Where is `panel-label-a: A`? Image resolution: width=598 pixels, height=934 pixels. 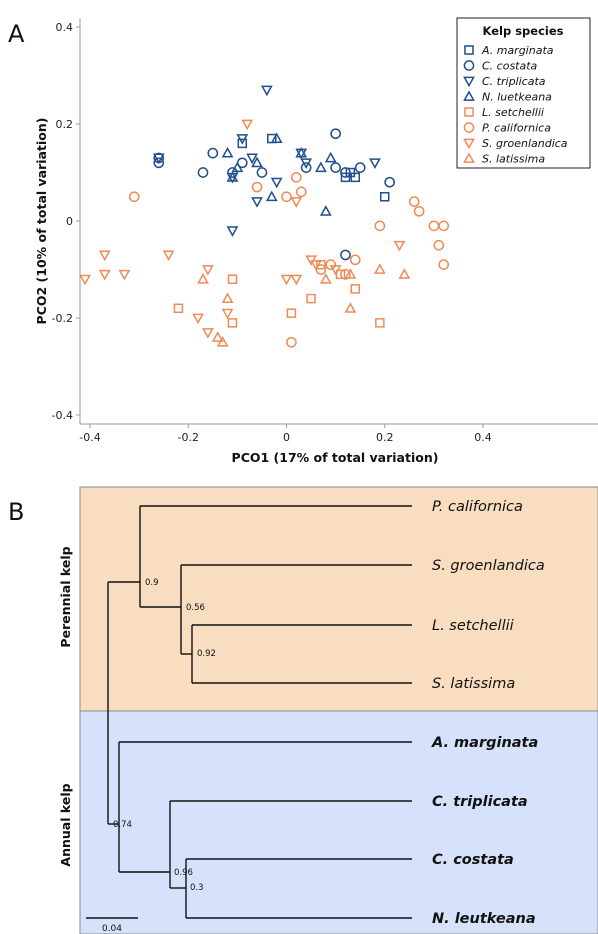 panel-label-a: A is located at coordinates (16, 34).